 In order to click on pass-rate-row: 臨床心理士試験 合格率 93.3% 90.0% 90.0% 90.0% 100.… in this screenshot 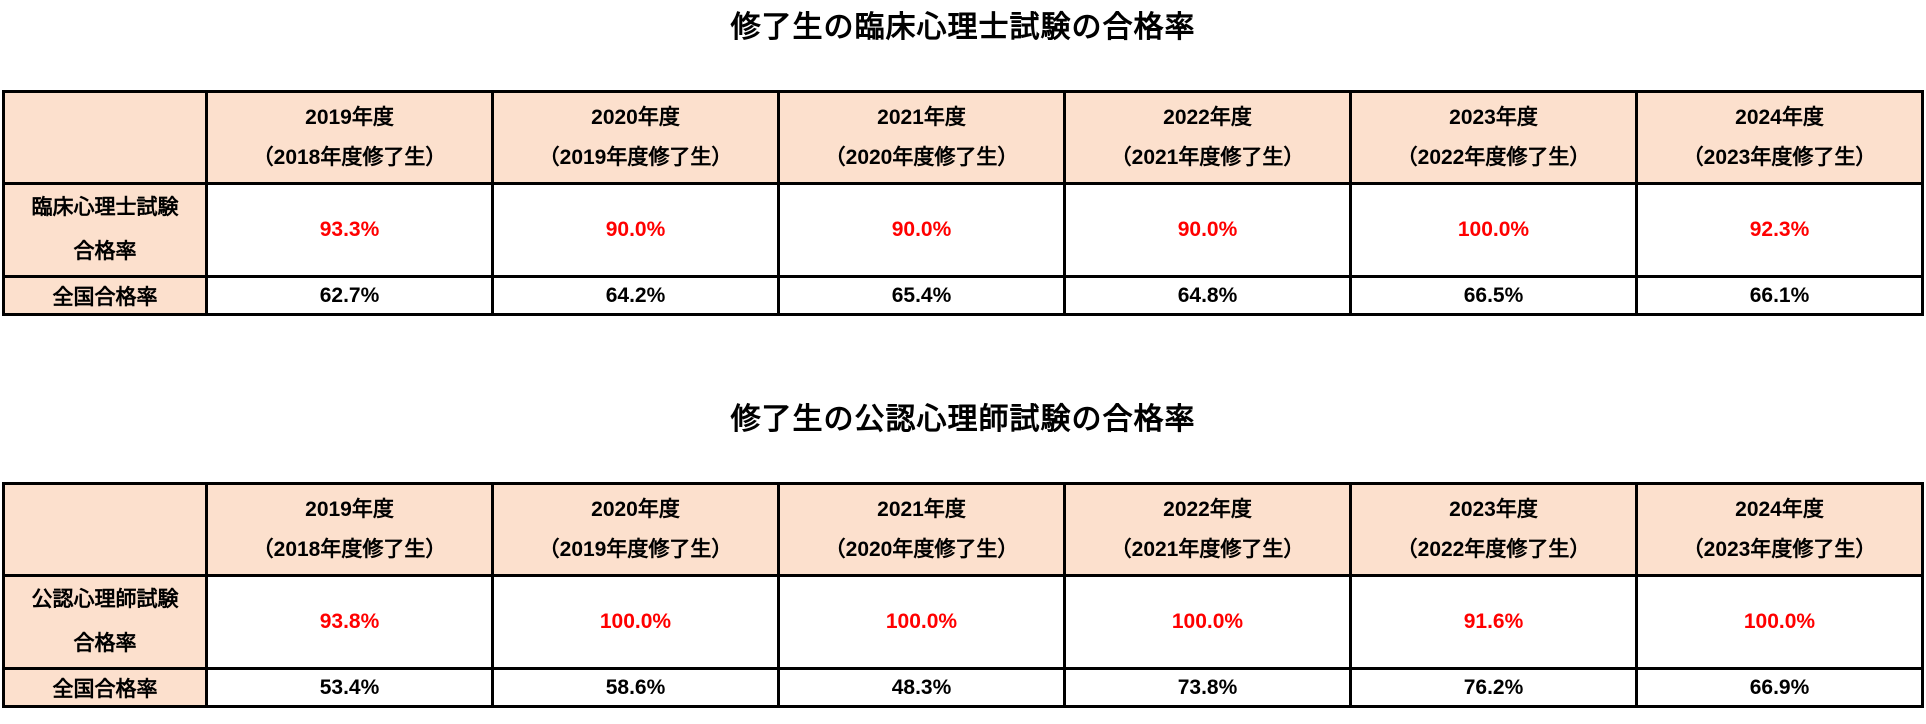, I will do `click(963, 230)`.